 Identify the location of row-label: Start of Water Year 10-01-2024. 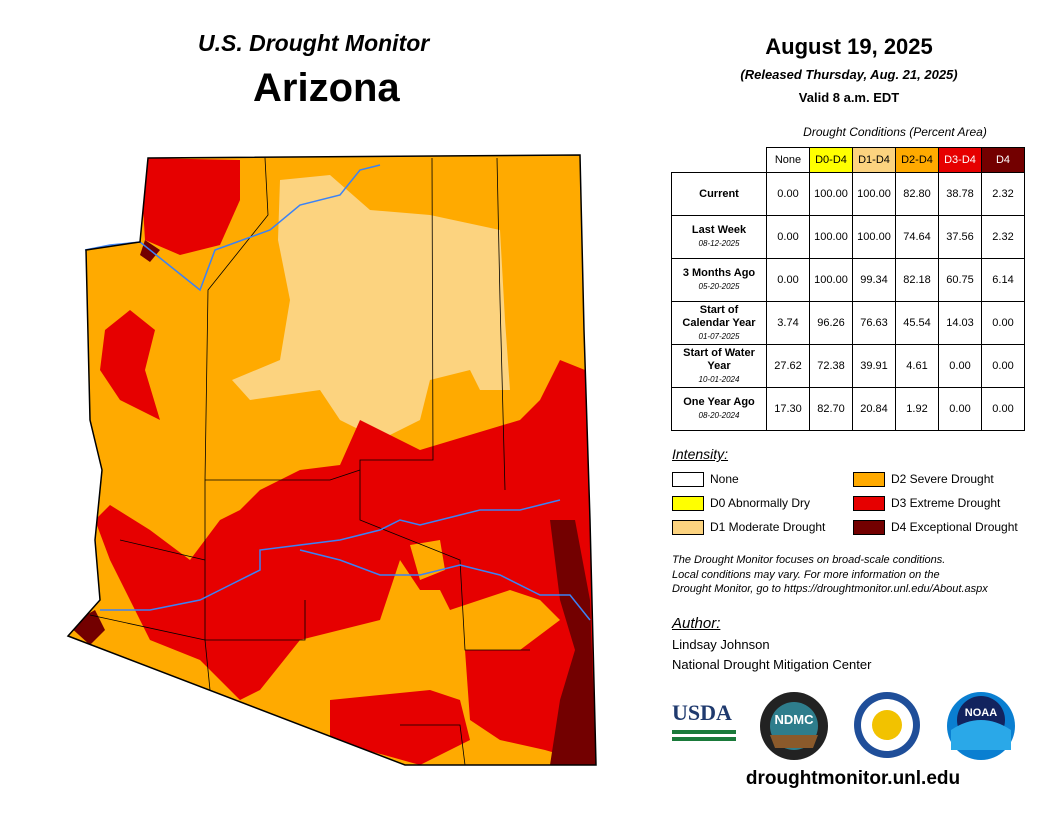
(719, 366).